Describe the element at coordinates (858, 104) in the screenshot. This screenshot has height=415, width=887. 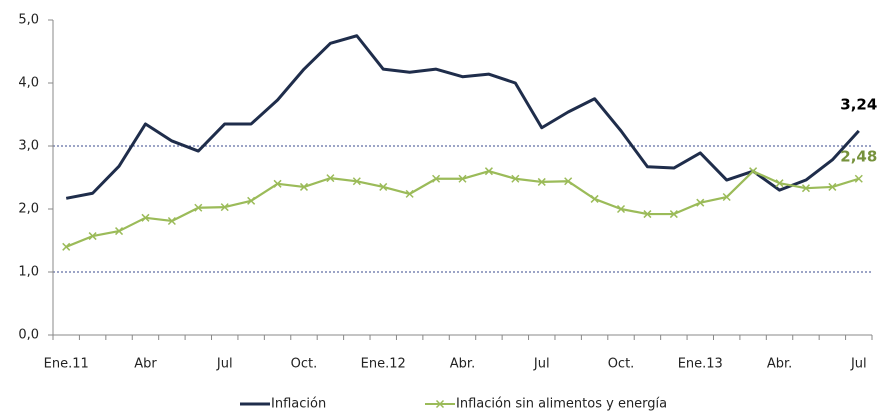
I see `data-label: 3,24` at that location.